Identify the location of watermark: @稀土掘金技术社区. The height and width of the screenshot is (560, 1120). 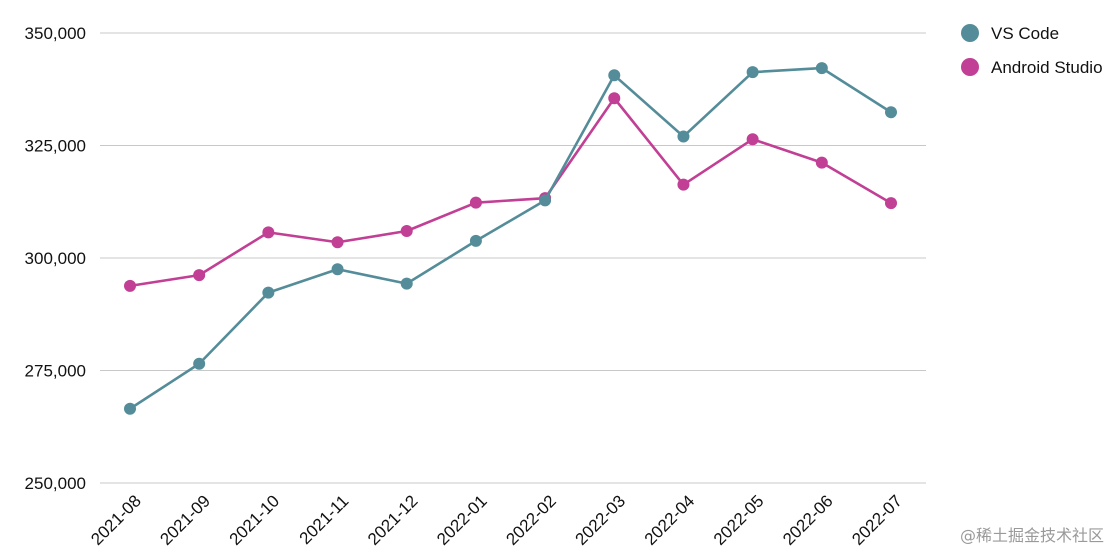
(1031, 535).